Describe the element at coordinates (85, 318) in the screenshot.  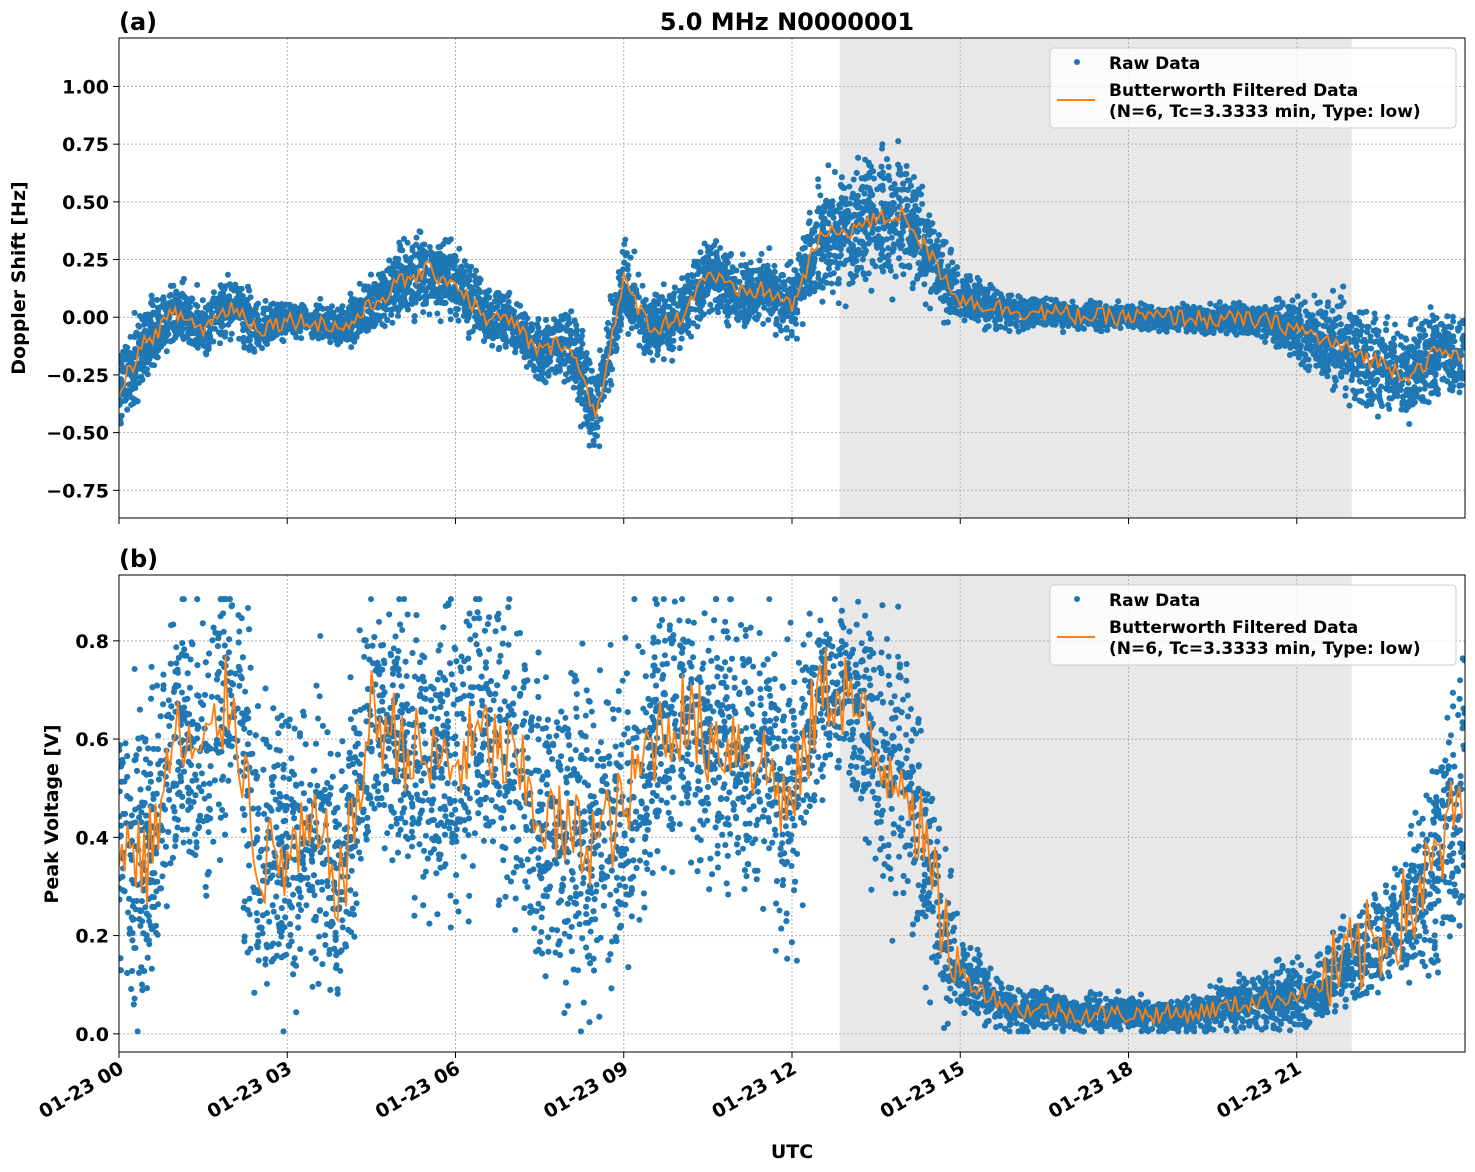
I see `y-tick-label: 0.00` at that location.